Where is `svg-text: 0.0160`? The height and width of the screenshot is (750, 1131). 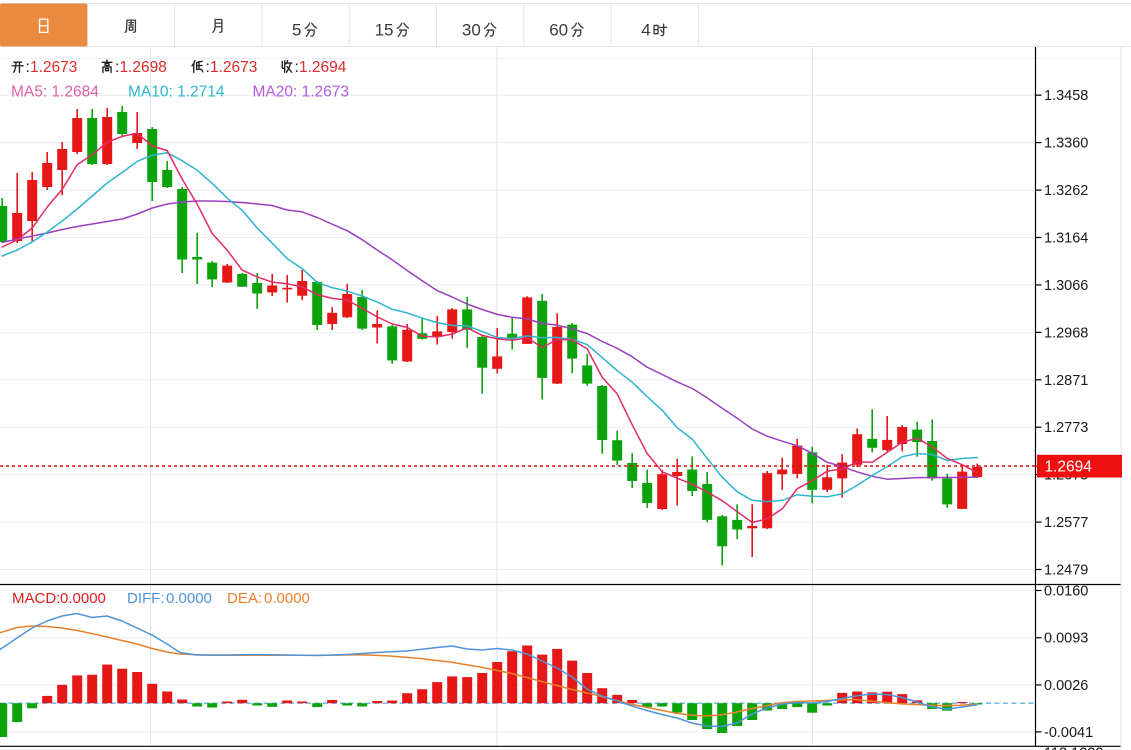 svg-text: 0.0160 is located at coordinates (1066, 592).